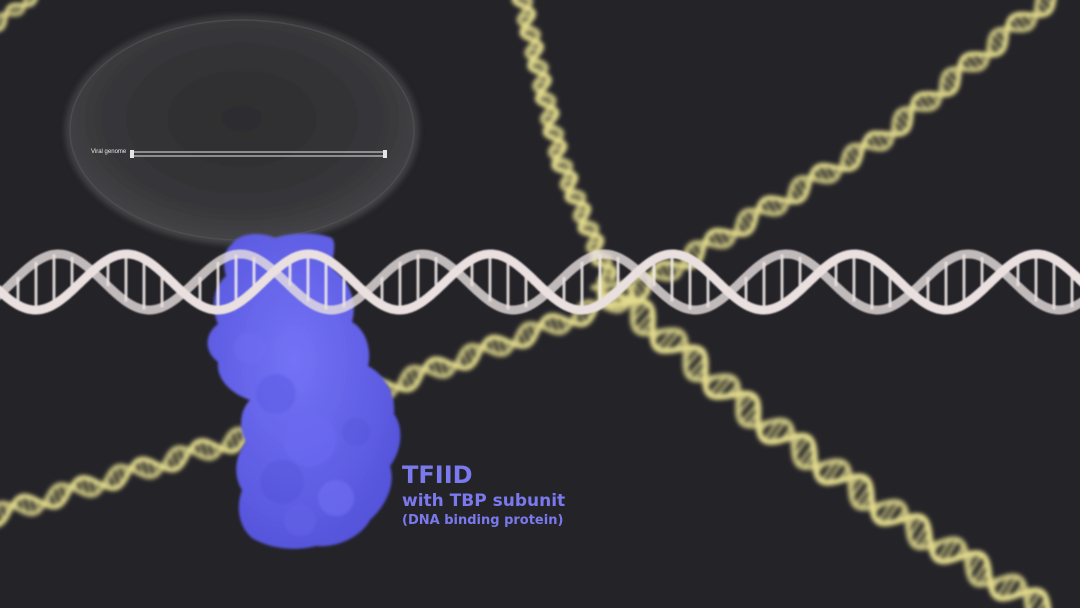 The height and width of the screenshot is (608, 1080). I want to click on helix-main, so click(540, 282).